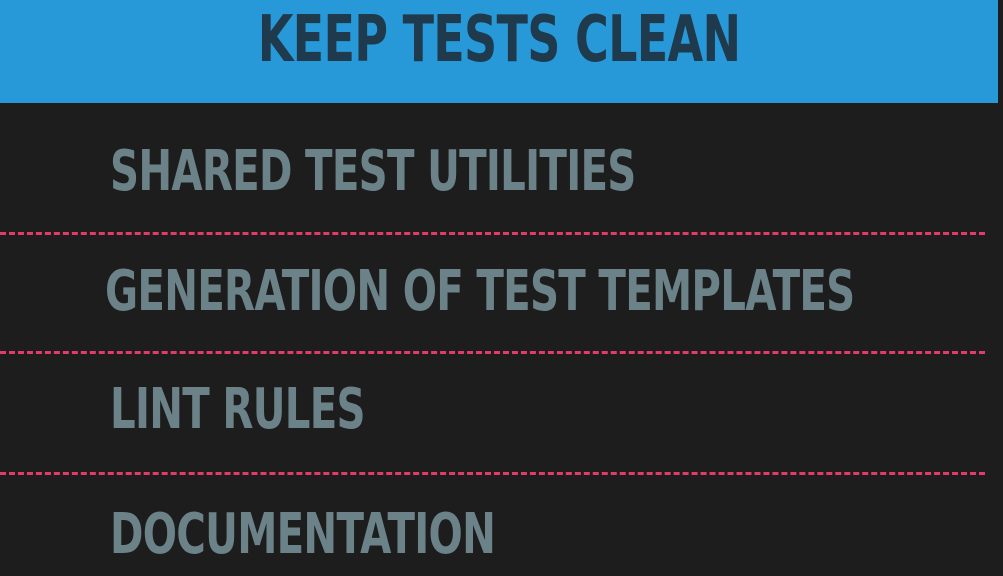  Describe the element at coordinates (499, 40) in the screenshot. I see `slide-title: KEEP TESTS CLEAN` at that location.